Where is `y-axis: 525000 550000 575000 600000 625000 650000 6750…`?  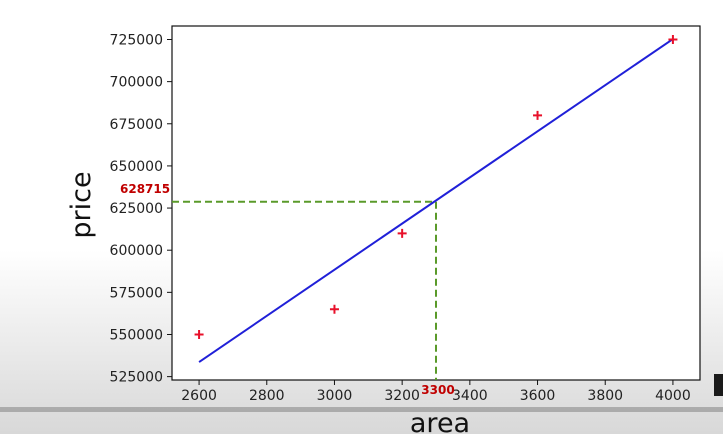 y-axis: 525000 550000 575000 600000 625000 650000 6750… is located at coordinates (141, 209).